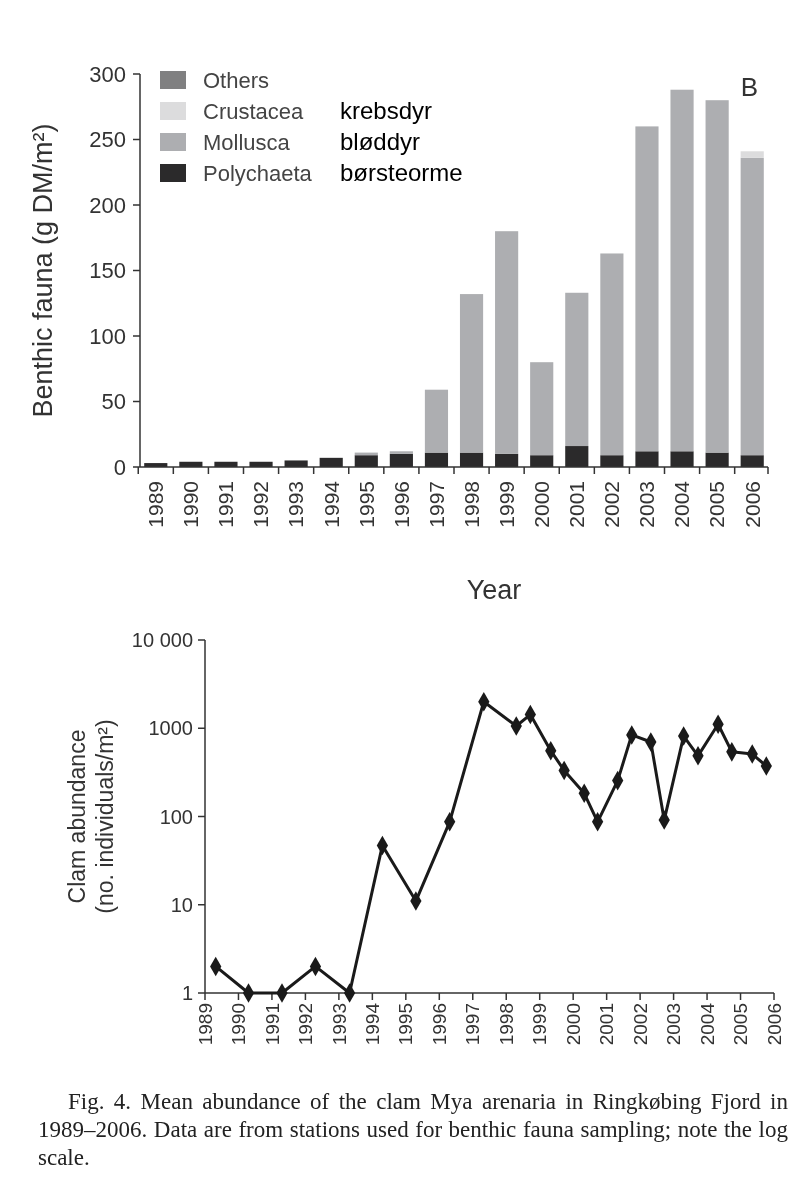 The height and width of the screenshot is (1195, 796). What do you see at coordinates (247, 142) in the screenshot?
I see `legend-label: Mollusca` at bounding box center [247, 142].